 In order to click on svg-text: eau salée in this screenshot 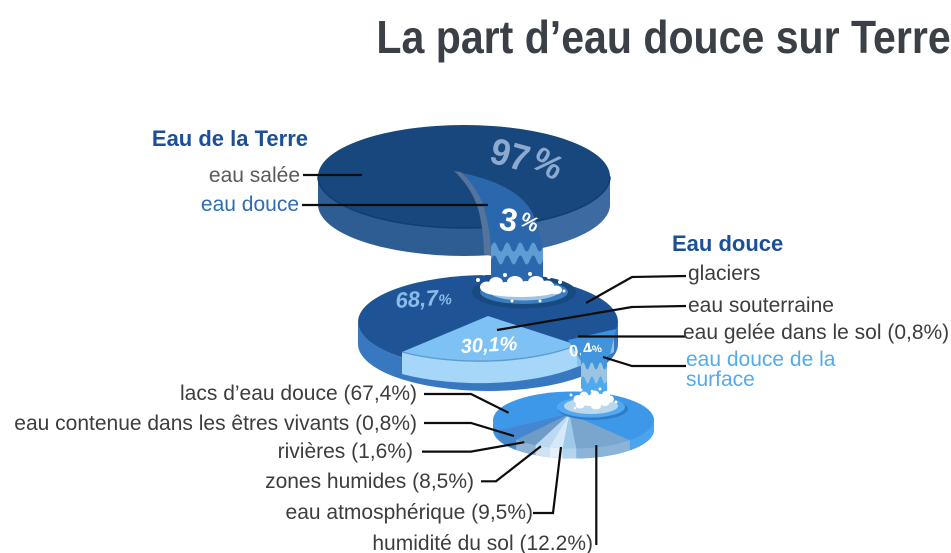, I will do `click(254, 175)`.